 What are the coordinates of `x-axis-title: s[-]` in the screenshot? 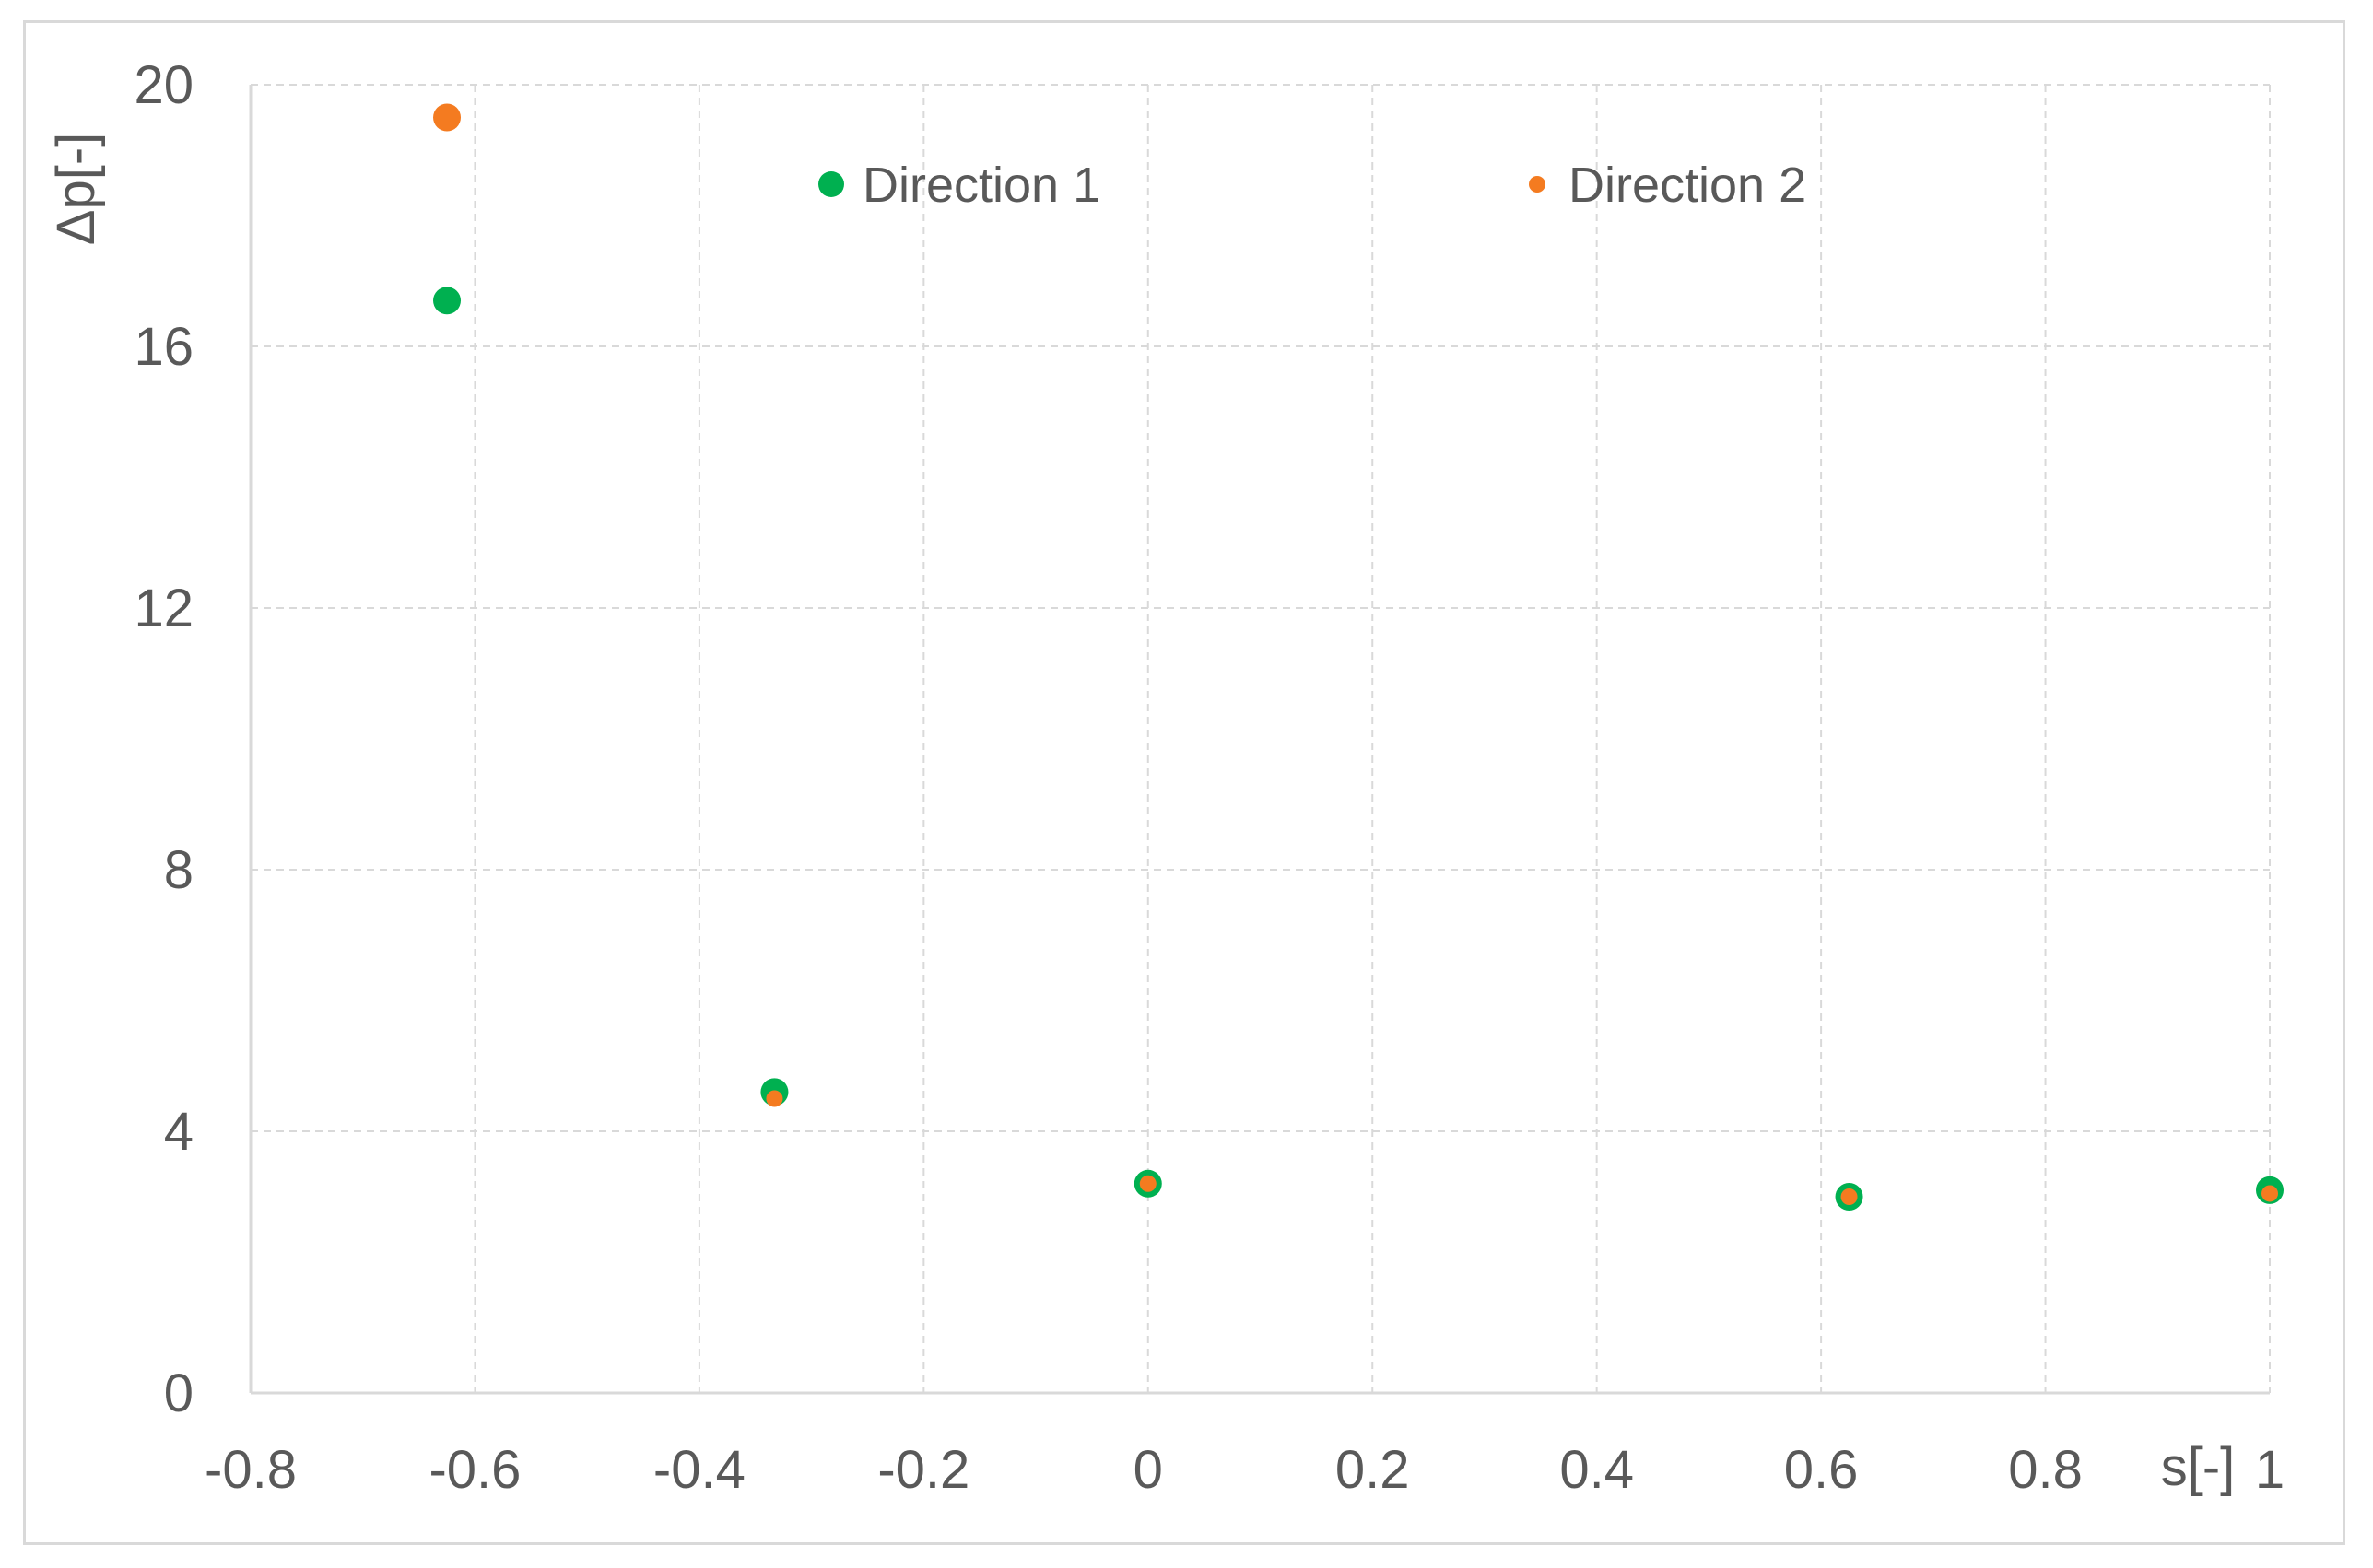 It's located at (2198, 1467).